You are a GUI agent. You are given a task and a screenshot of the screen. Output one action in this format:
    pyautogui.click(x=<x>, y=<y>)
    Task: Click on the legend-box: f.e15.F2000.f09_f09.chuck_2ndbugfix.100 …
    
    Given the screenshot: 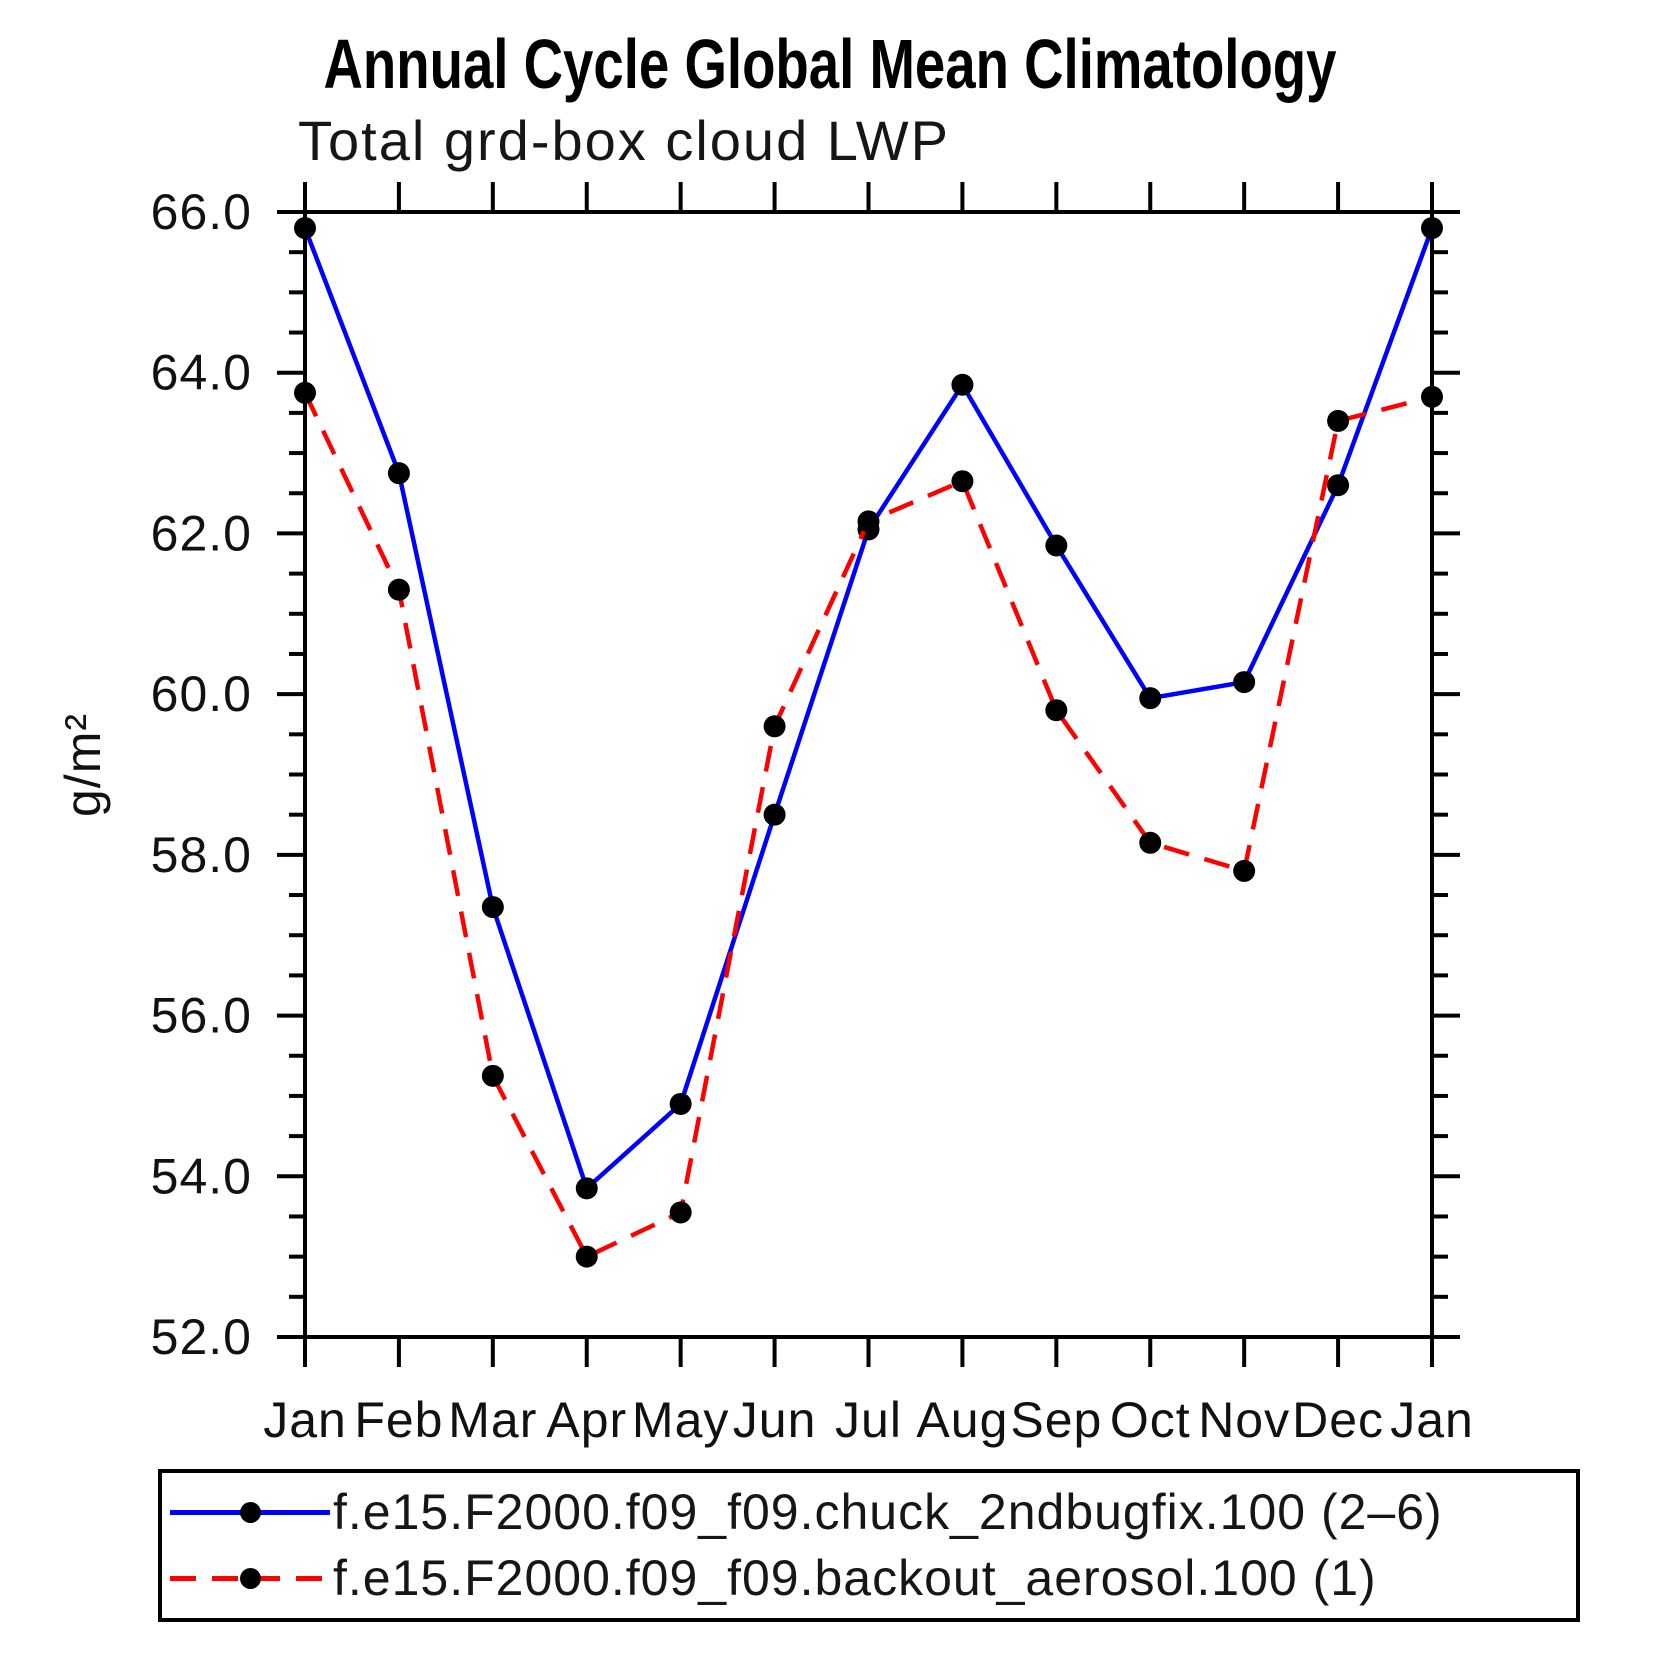 What is the action you would take?
    pyautogui.click(x=869, y=1545)
    